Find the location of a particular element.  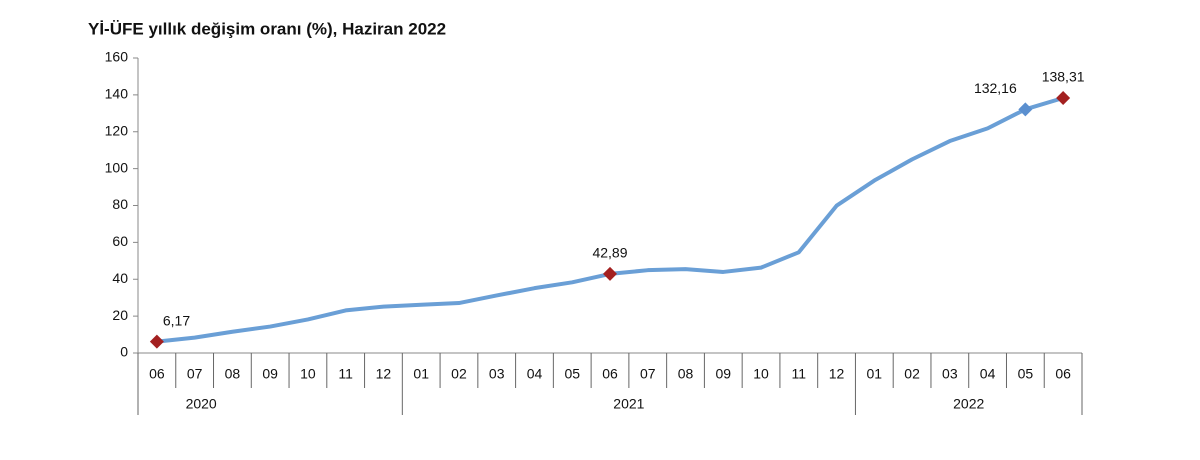

year-label: 2021 is located at coordinates (628, 404).